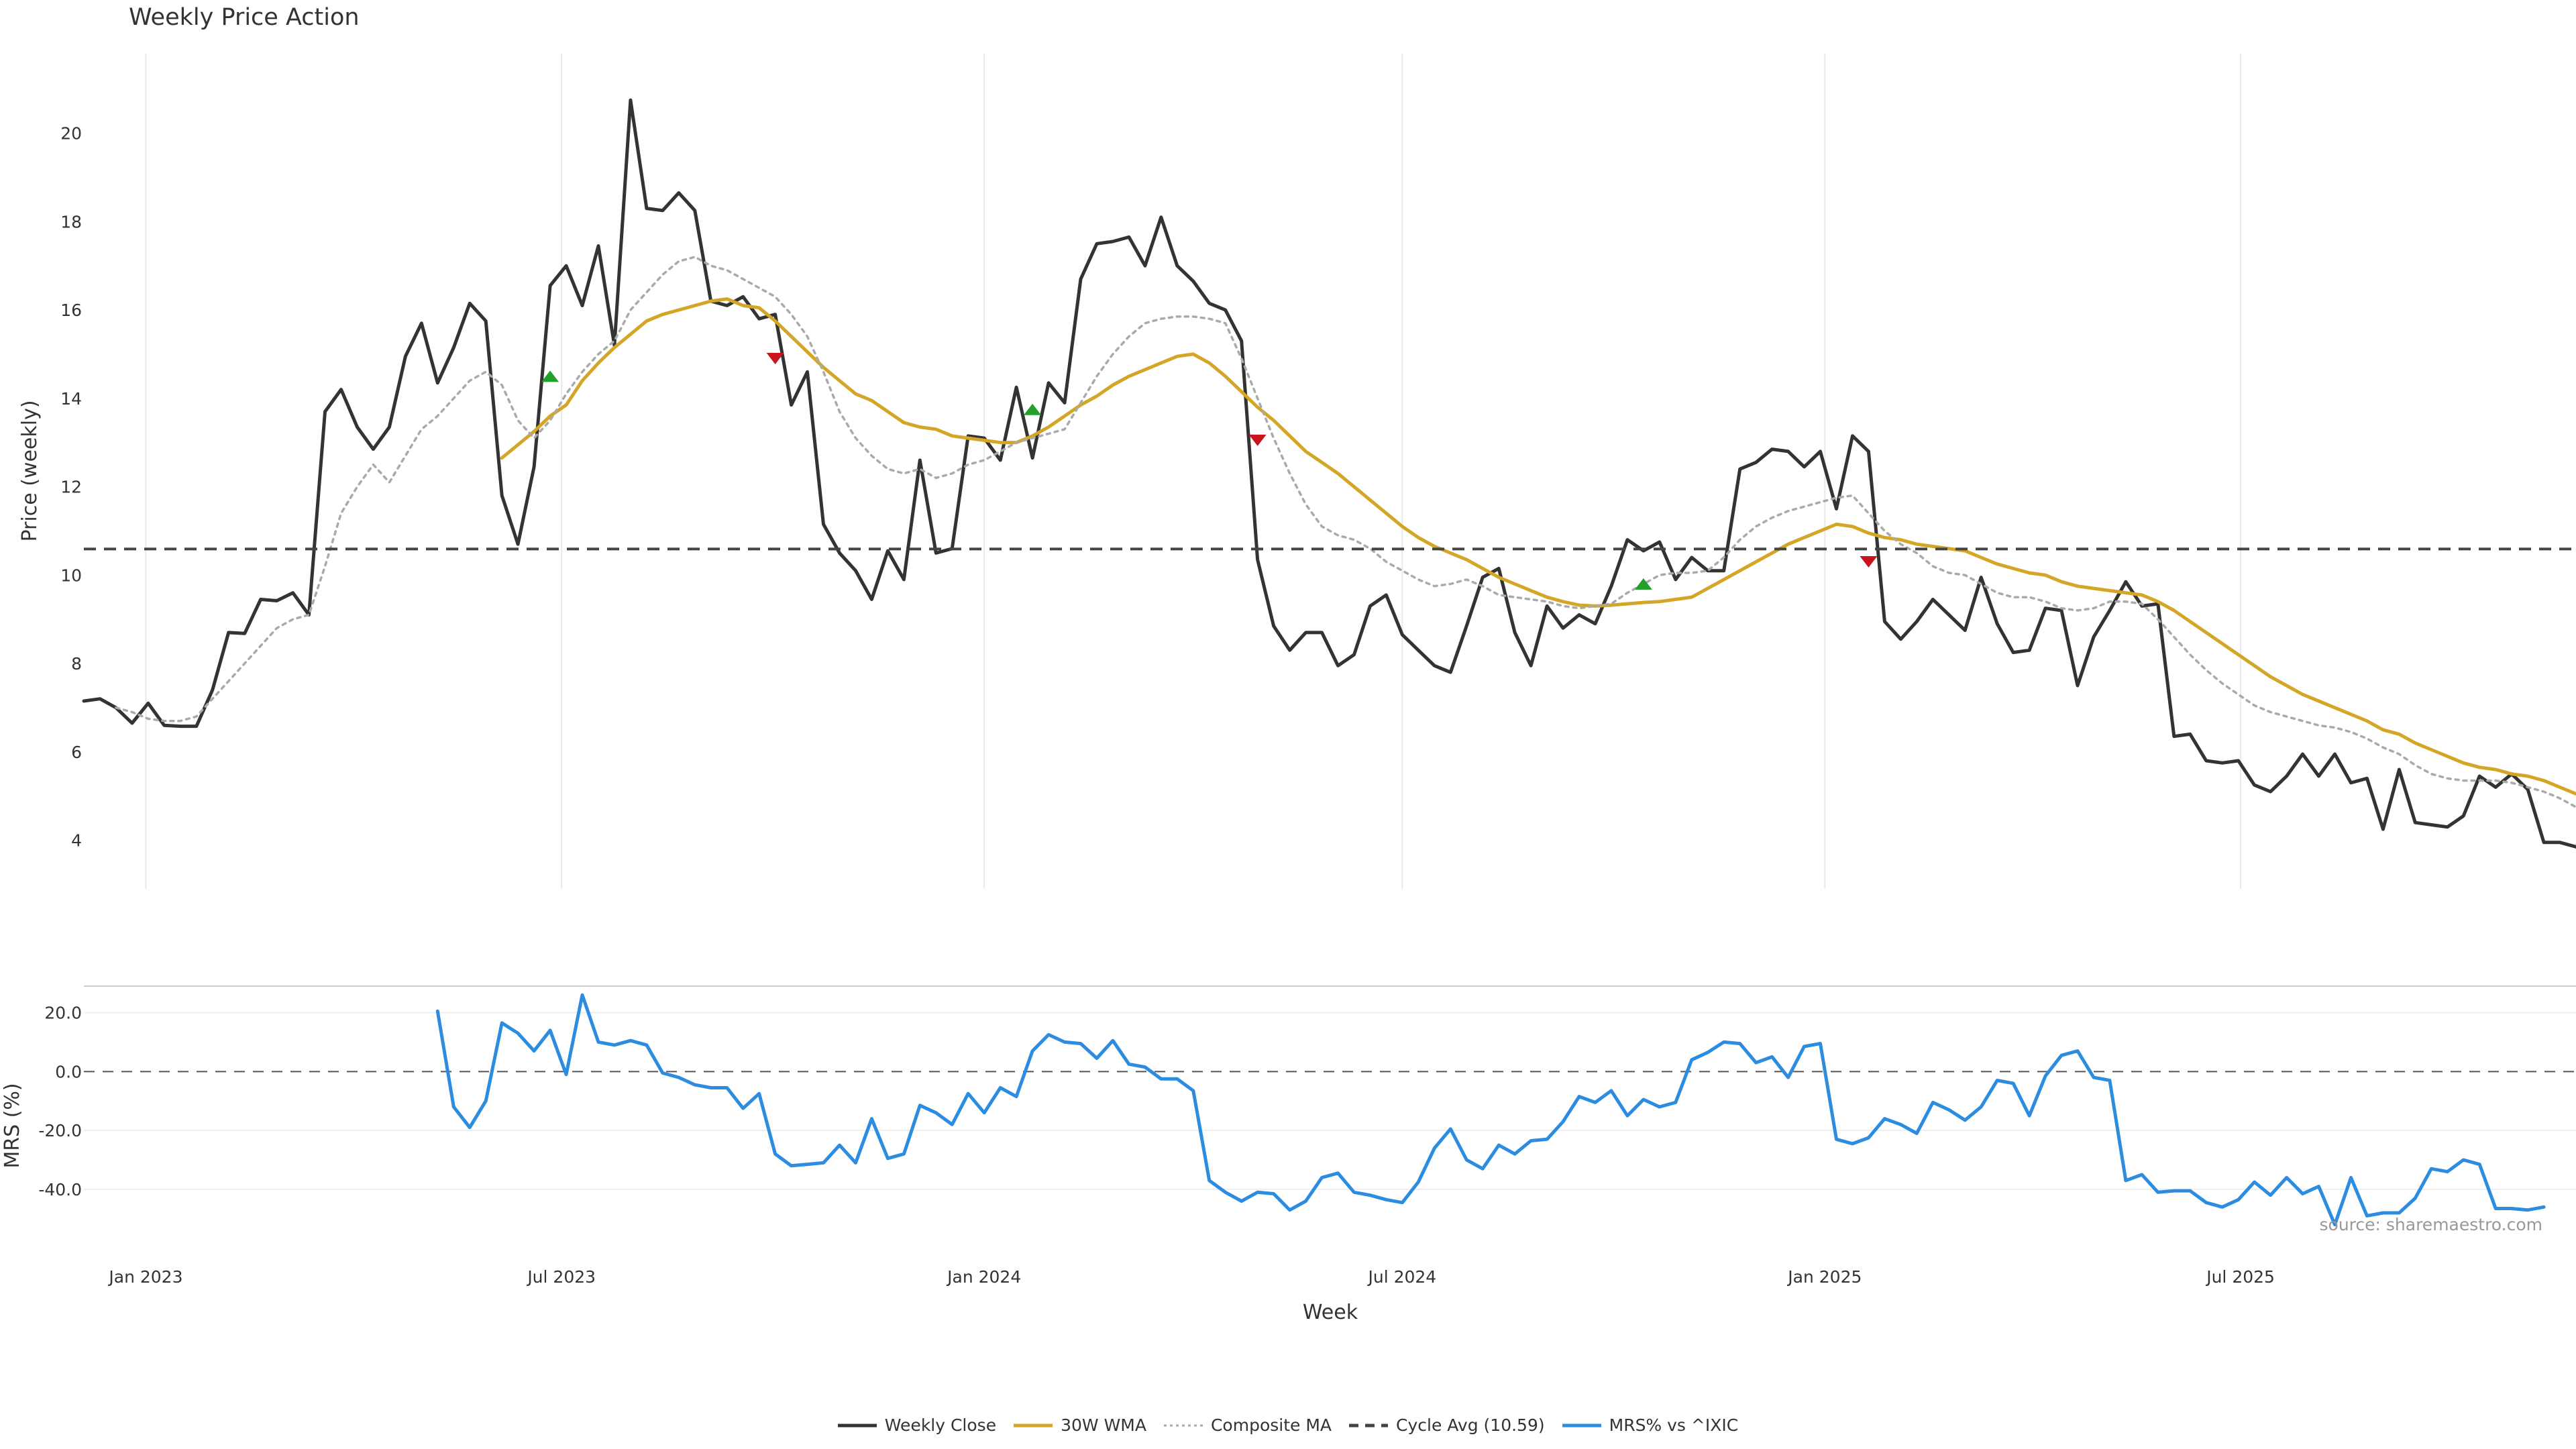  I want to click on y-tick-label: 16, so click(71, 310).